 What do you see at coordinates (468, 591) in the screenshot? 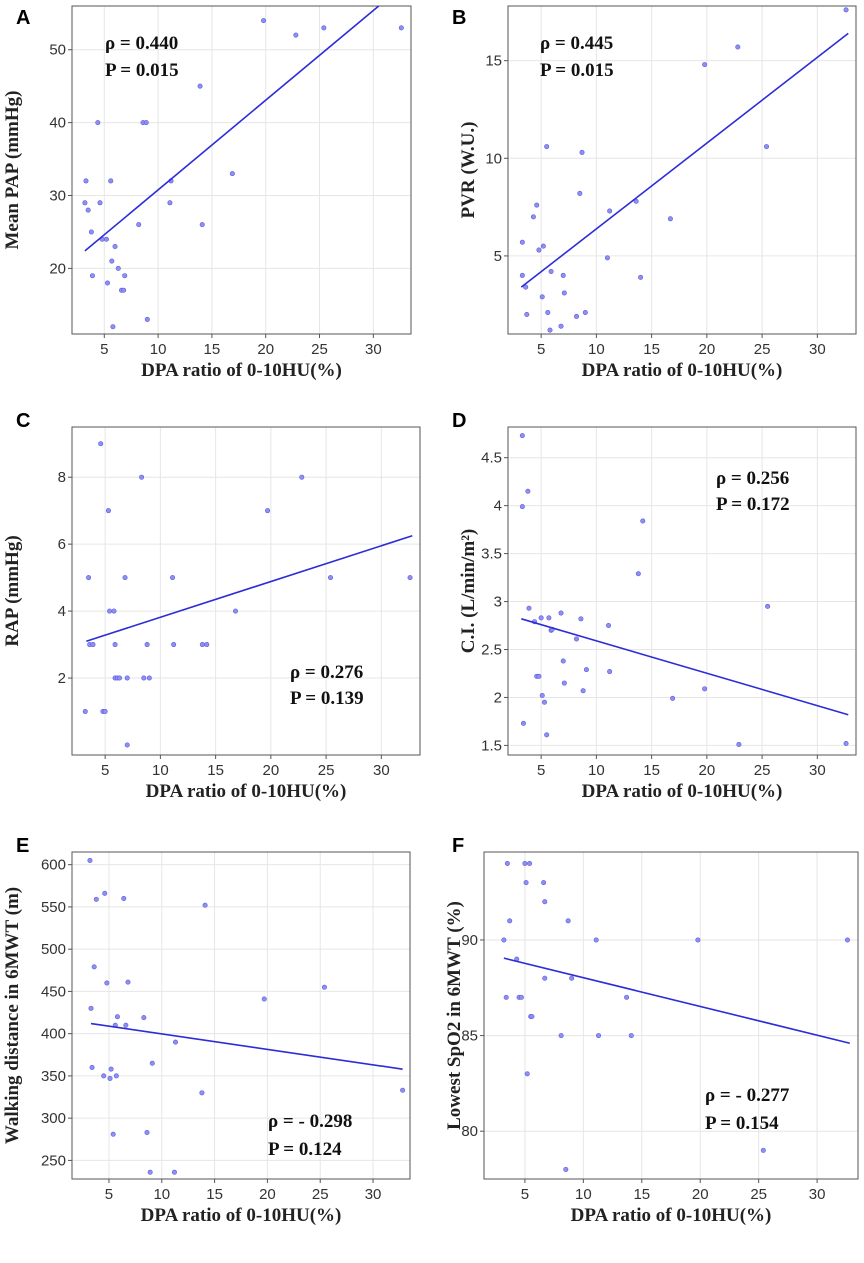
I see `y-axis-title: C.I. (L/min/m²)` at bounding box center [468, 591].